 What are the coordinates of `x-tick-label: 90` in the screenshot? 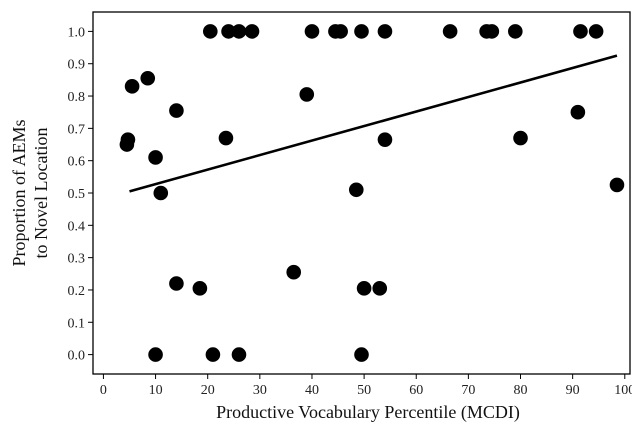 It's located at (573, 390).